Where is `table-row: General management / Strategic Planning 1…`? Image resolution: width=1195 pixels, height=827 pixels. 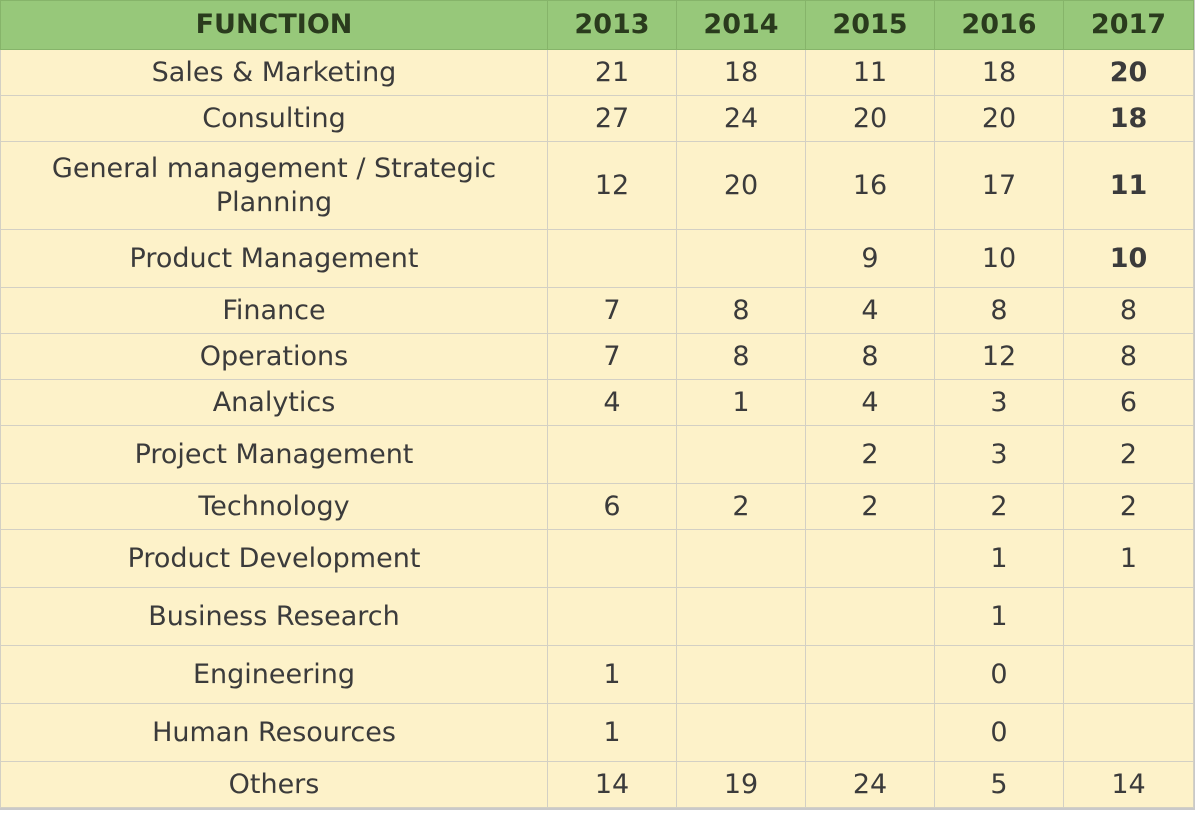 table-row: General management / Strategic Planning 1… is located at coordinates (597, 185).